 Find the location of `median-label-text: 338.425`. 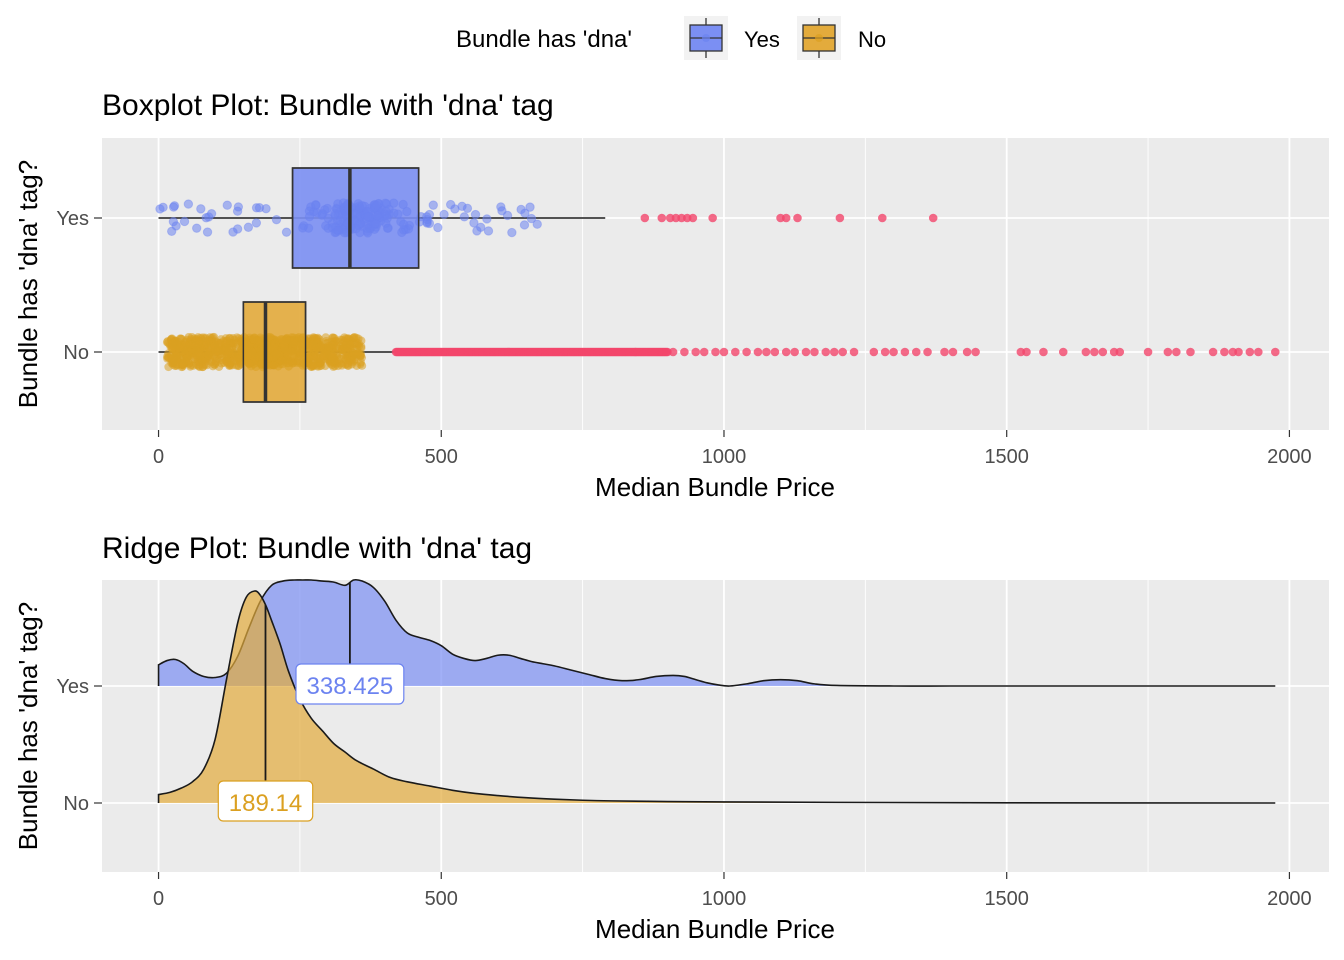

median-label-text: 338.425 is located at coordinates (350, 686).